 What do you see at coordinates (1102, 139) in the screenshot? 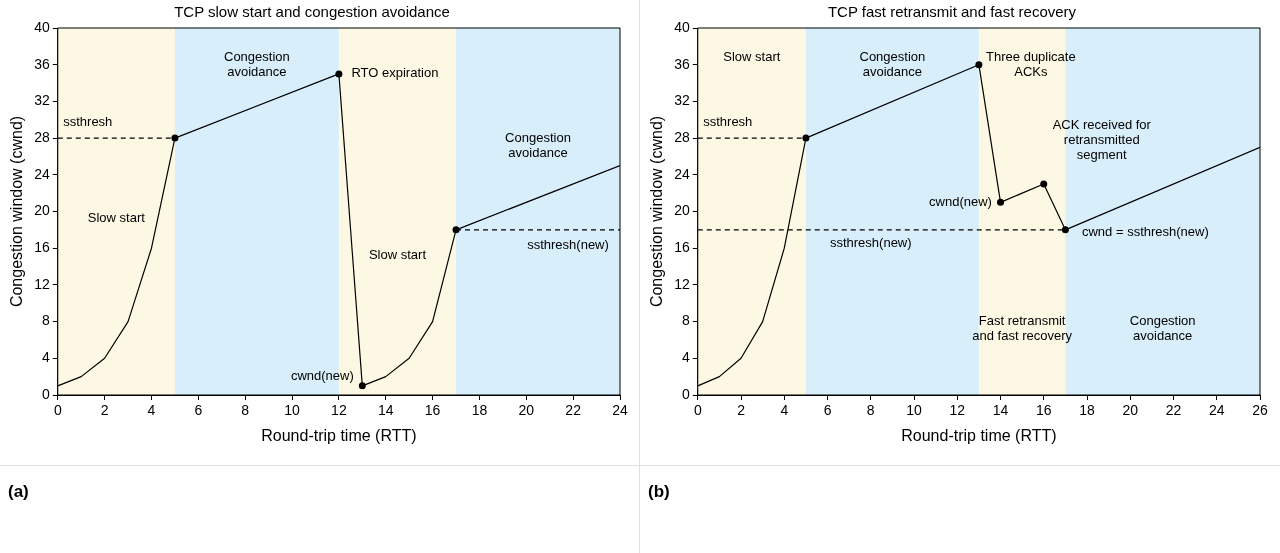
I see `annotation: ACK received for retransmitted segment` at bounding box center [1102, 139].